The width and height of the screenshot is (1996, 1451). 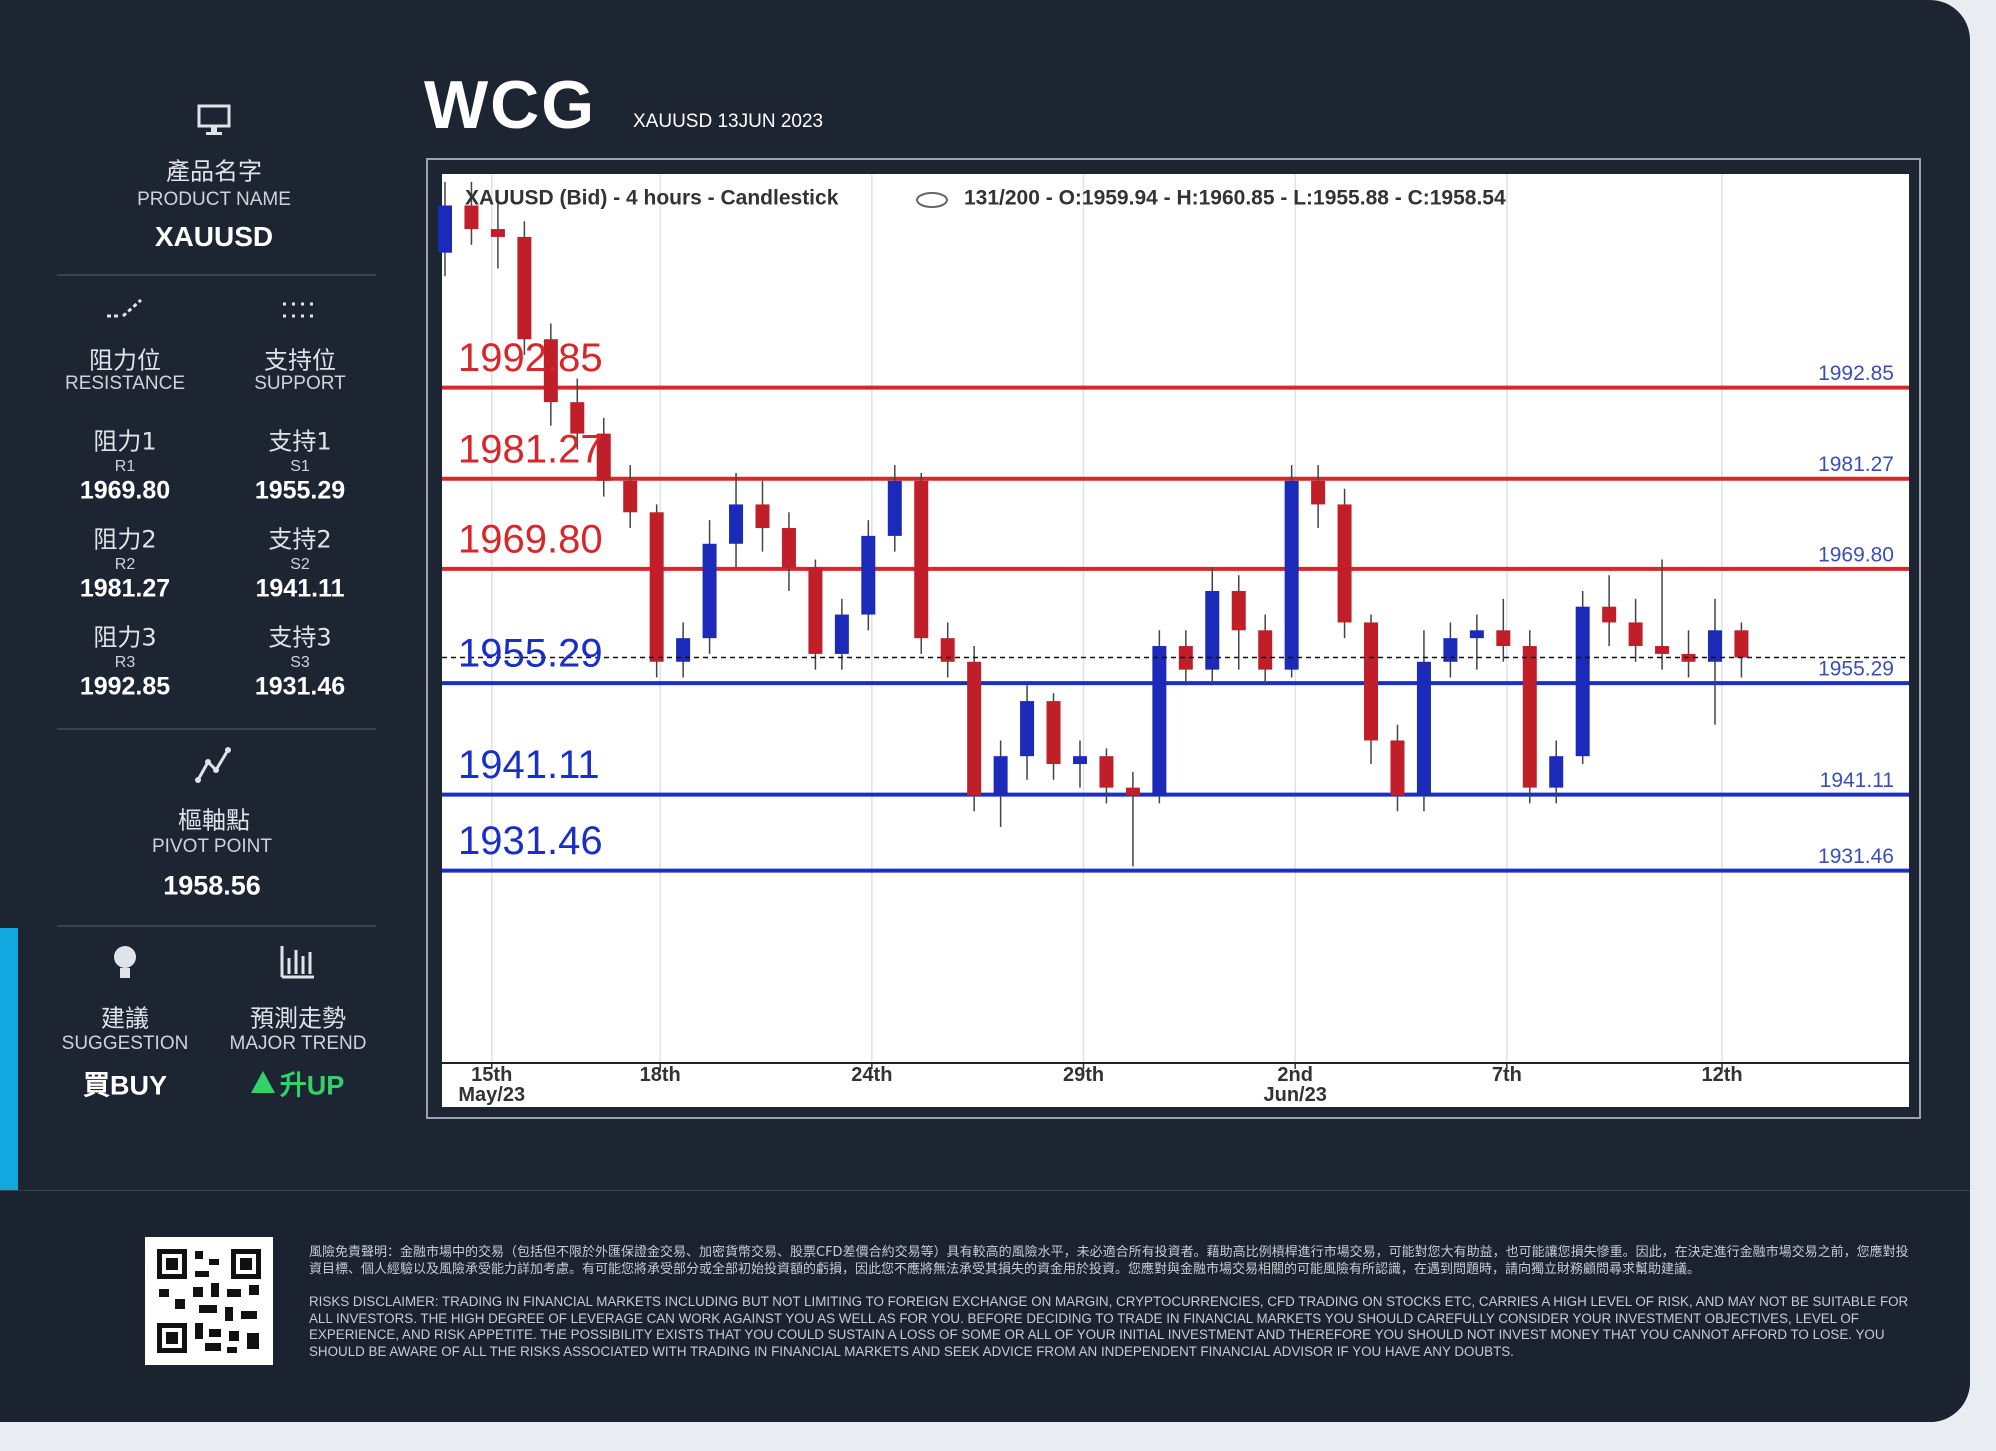 I want to click on x-tick-label: 18th, so click(x=660, y=1075).